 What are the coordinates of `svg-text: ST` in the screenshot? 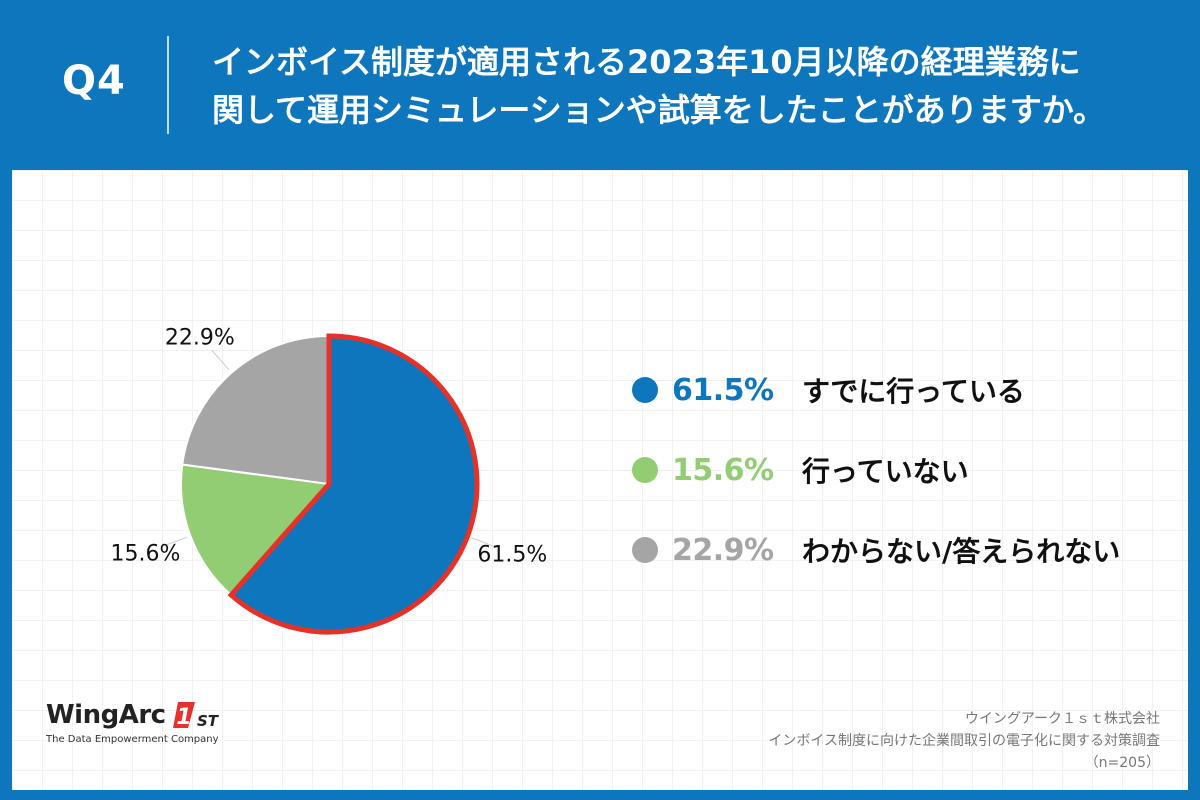 It's located at (208, 721).